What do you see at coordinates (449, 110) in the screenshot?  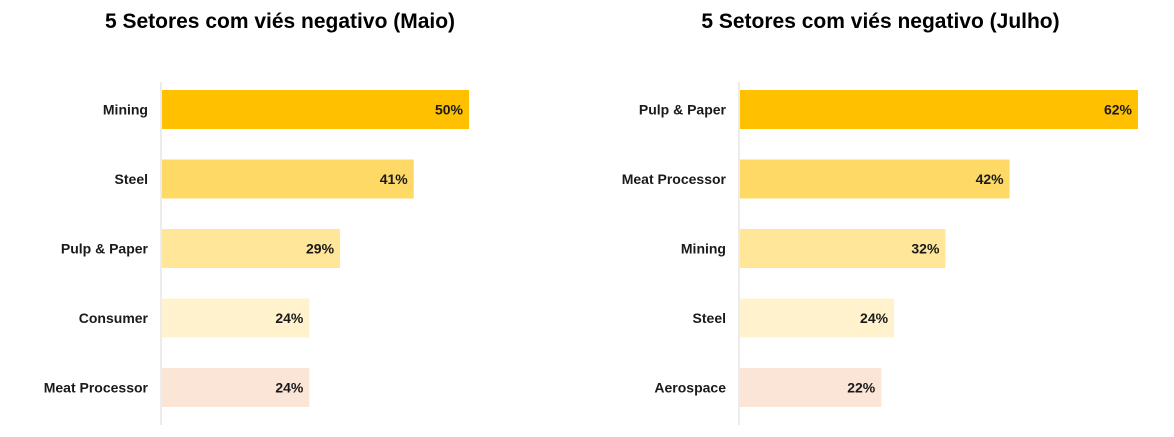 I see `data-label: 50%` at bounding box center [449, 110].